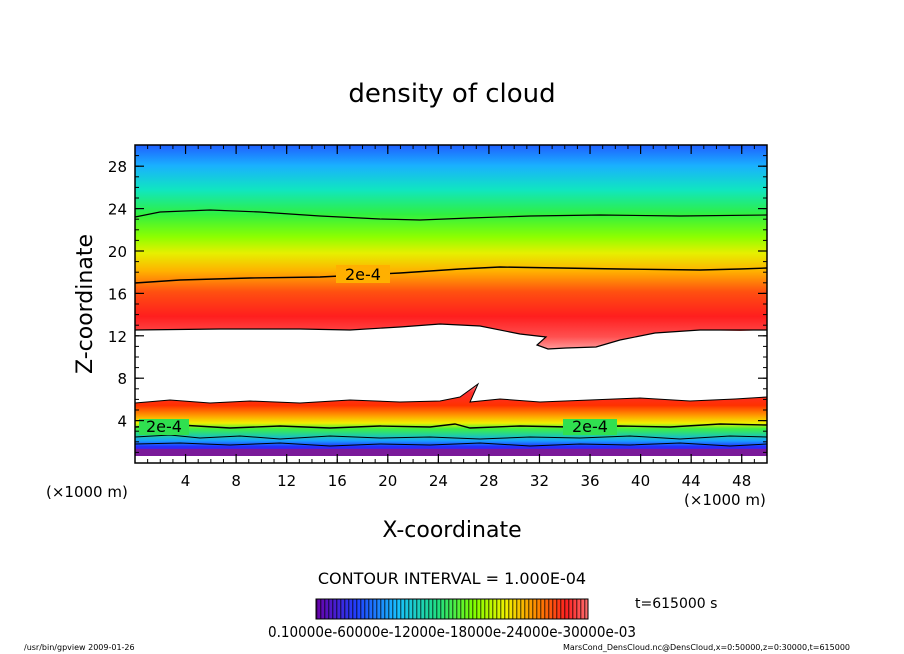 This screenshot has height=654, width=904. I want to click on x-tick-label: 36, so click(589, 481).